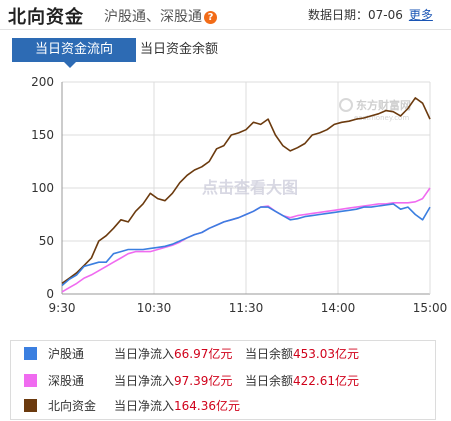 This screenshot has width=451, height=421. What do you see at coordinates (70, 65) in the screenshot?
I see `active-tab-arrow` at bounding box center [70, 65].